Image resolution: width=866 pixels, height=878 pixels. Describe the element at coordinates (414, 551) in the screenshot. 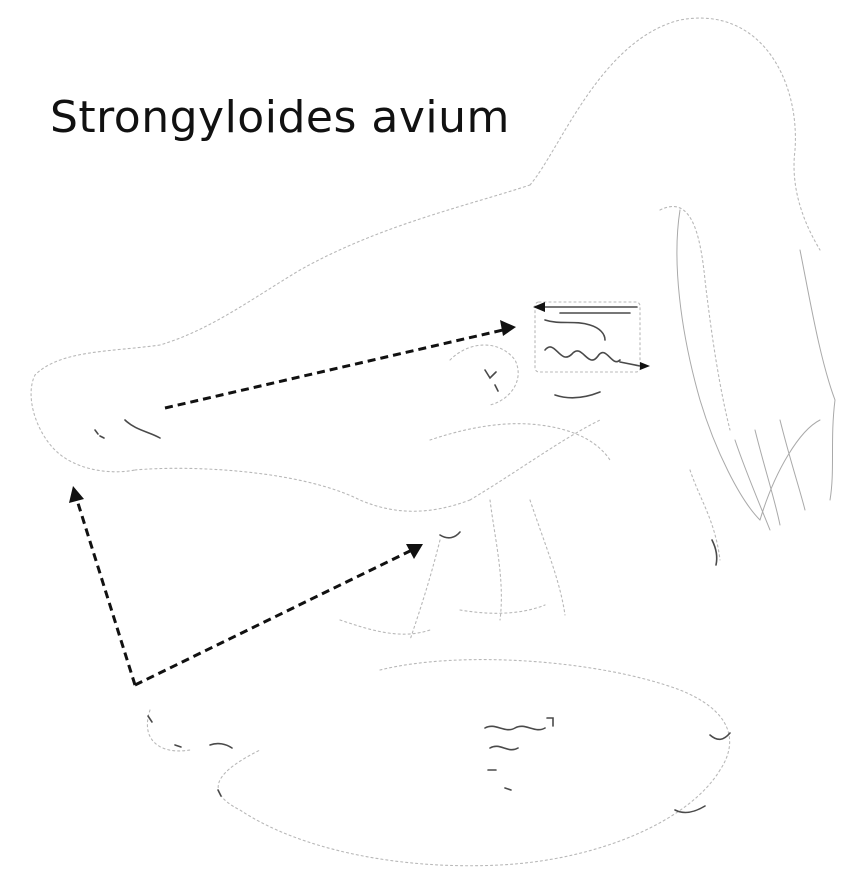

I see `arrowhead-host` at that location.